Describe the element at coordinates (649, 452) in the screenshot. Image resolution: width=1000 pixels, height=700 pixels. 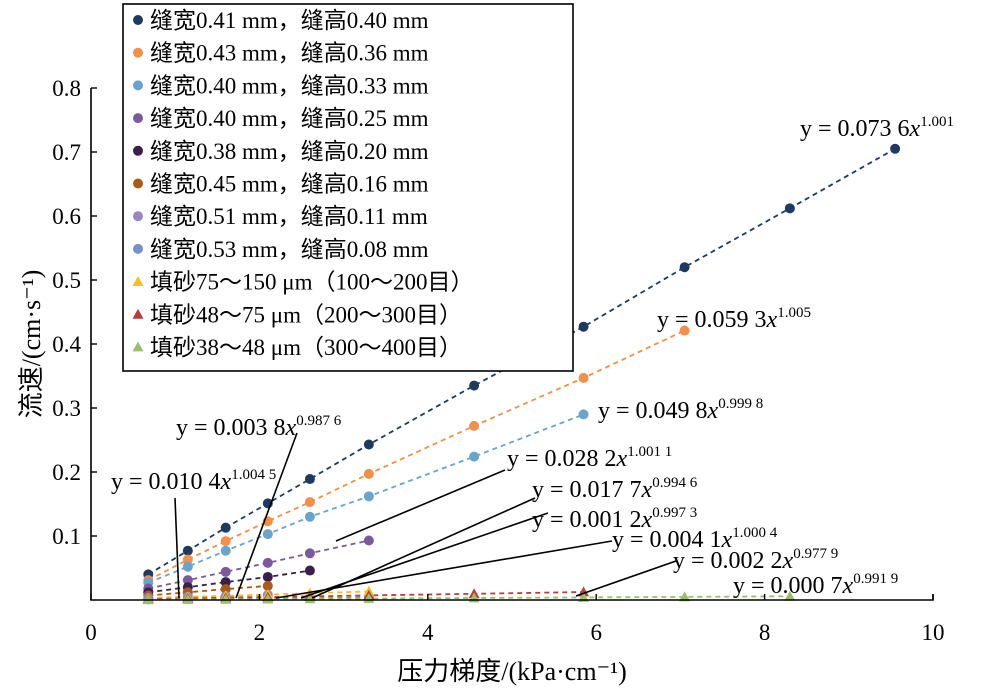
I see `fit-equation-exponent: 1.001 1` at that location.